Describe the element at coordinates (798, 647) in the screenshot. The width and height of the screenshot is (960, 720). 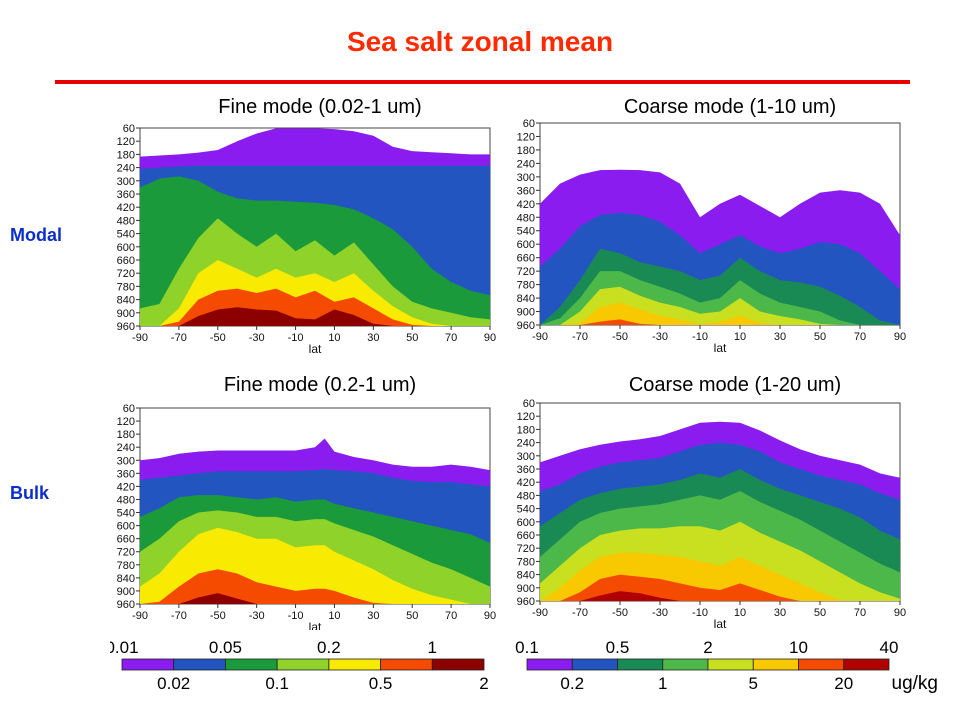
I see `colorbar-top-label: 10` at that location.